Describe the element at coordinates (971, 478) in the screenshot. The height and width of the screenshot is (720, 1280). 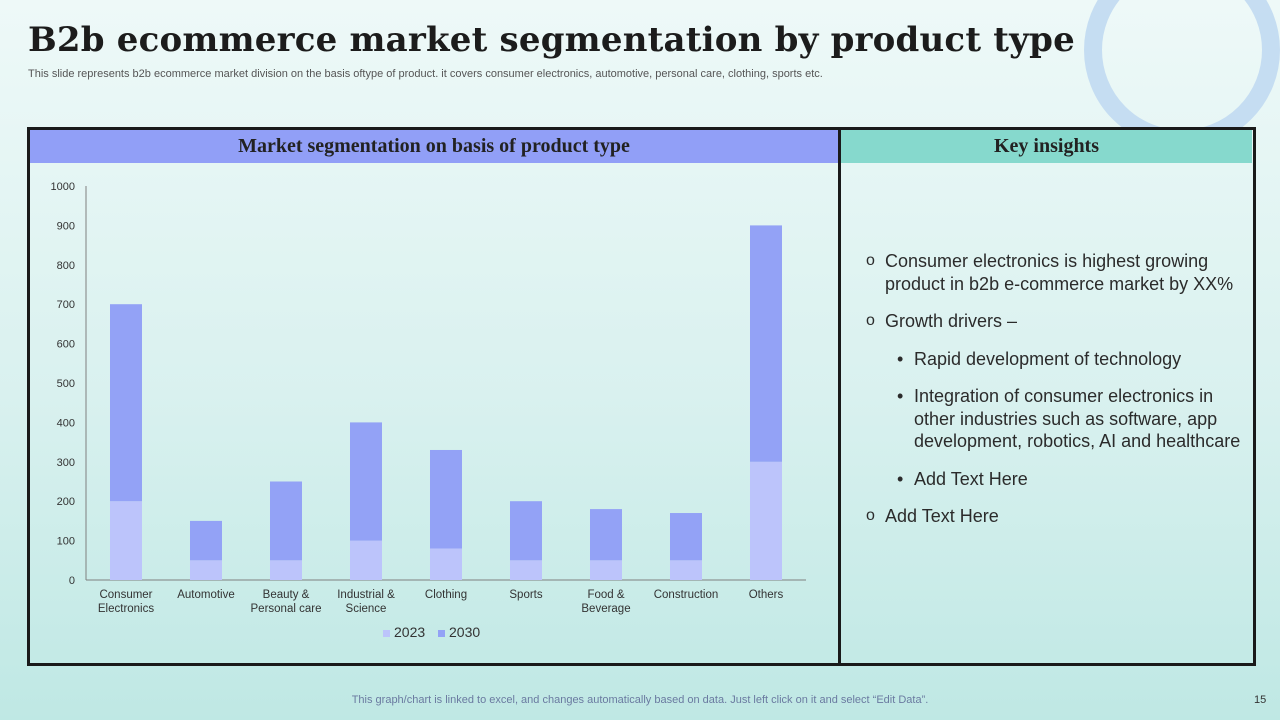
I see `insight-subtext: Add Text Here` at that location.